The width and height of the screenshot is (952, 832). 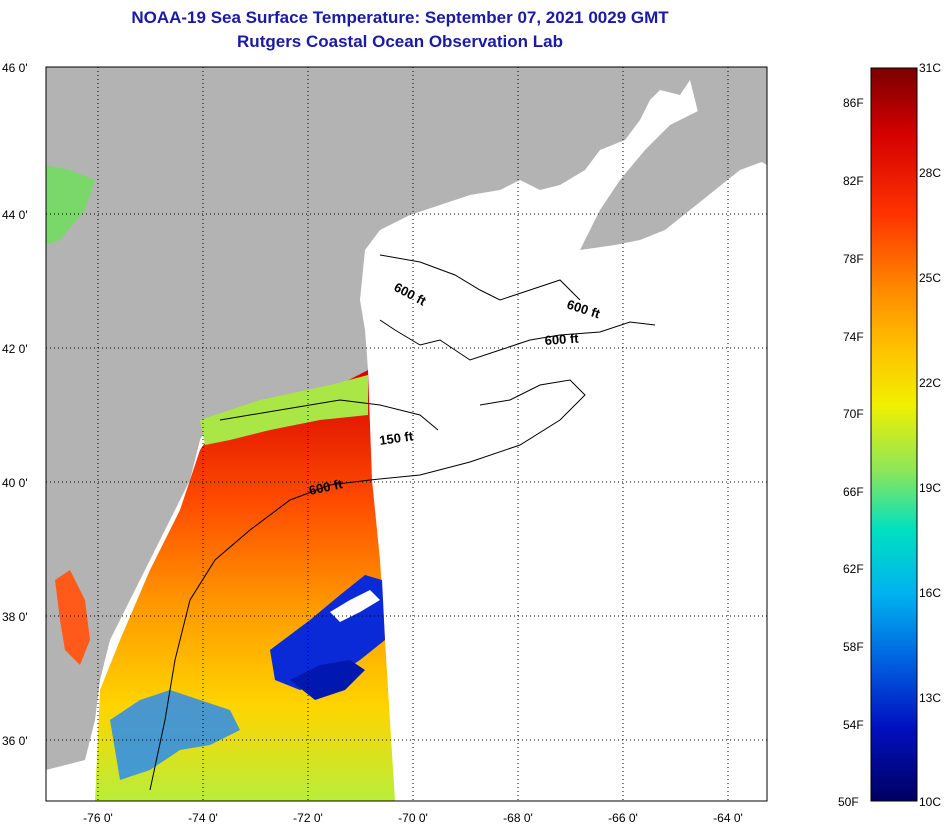 What do you see at coordinates (72, 617) in the screenshot?
I see `chesapeake-bay` at bounding box center [72, 617].